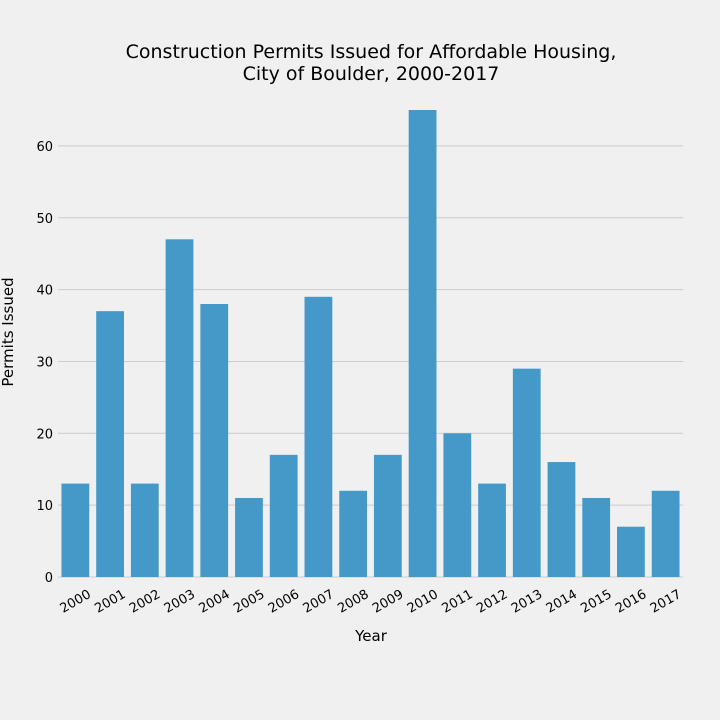 This screenshot has height=720, width=720. I want to click on y-tick-label: 30, so click(44, 362).